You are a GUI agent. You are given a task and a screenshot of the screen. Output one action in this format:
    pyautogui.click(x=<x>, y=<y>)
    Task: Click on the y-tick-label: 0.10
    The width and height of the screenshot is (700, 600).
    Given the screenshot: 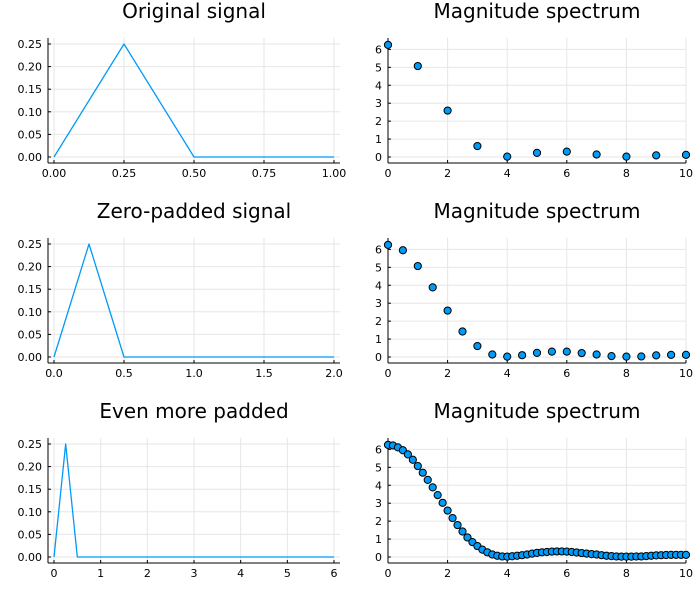 What is the action you would take?
    pyautogui.click(x=30, y=512)
    